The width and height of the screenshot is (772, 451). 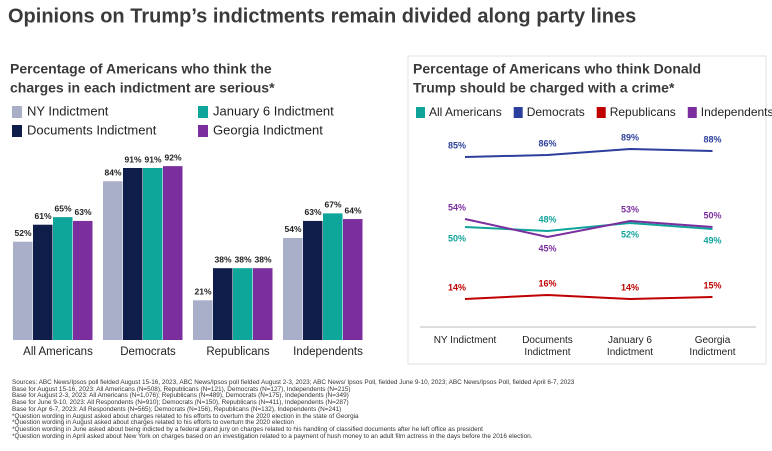 What do you see at coordinates (544, 88) in the screenshot?
I see `chart-title: Trump should be charged with a crime*` at bounding box center [544, 88].